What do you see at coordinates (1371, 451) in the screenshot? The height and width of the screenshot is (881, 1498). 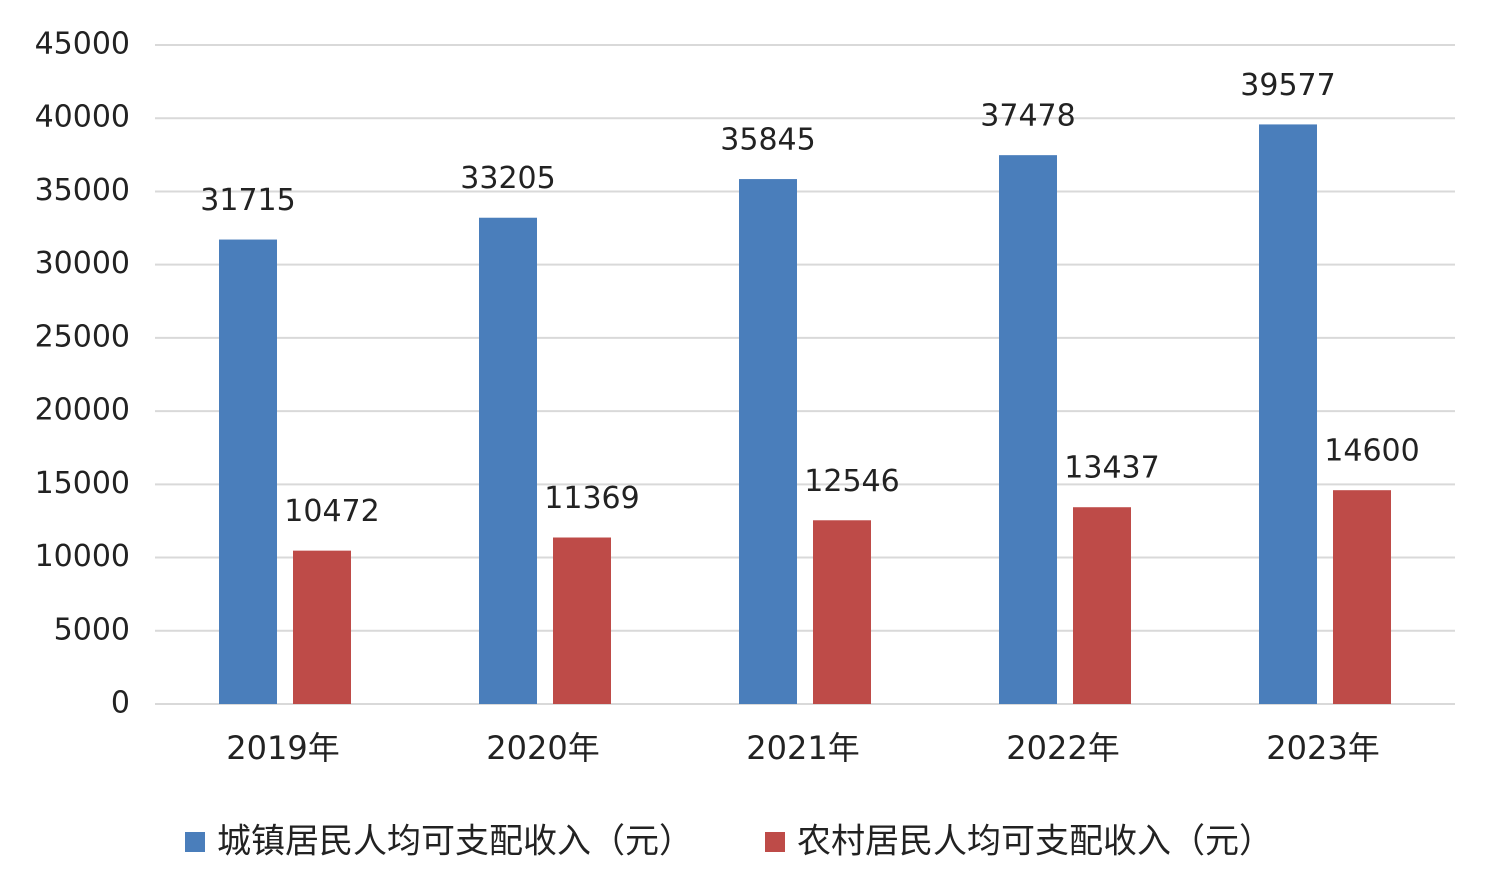 I see `value-label: 14600` at bounding box center [1371, 451].